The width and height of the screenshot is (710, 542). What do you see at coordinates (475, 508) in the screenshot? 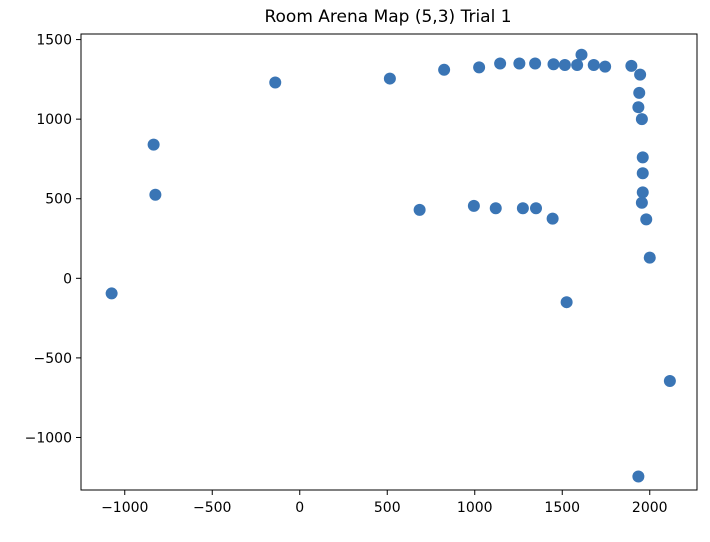
I see `x-tick-label: 1000` at bounding box center [475, 508].